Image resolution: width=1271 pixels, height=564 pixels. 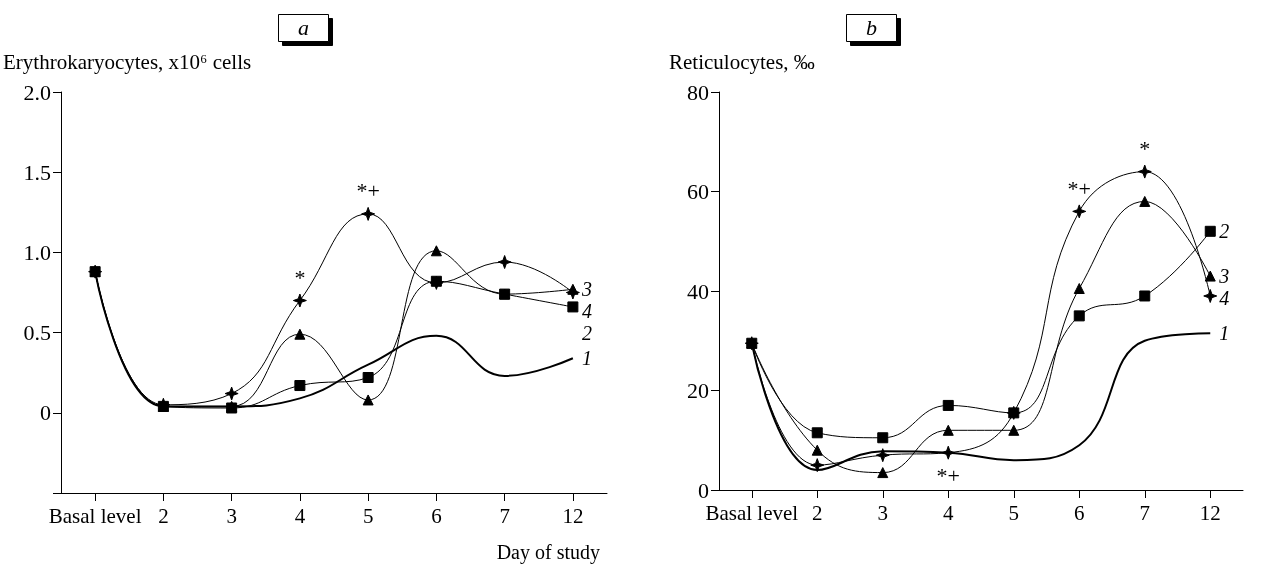 What do you see at coordinates (698, 291) in the screenshot?
I see `y-tick-label: 40` at bounding box center [698, 291].